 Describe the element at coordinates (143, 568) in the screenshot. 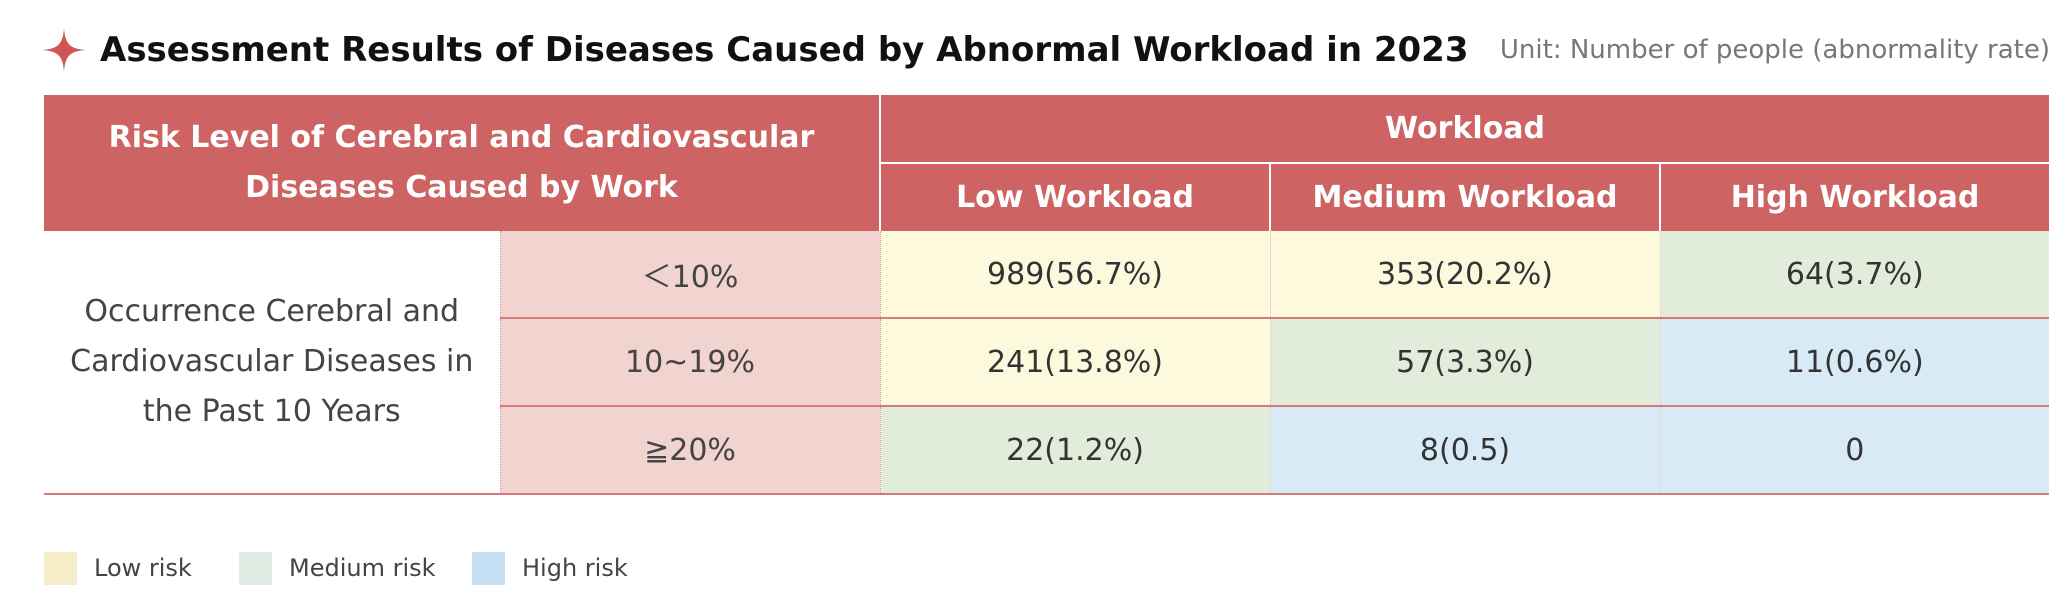

I see `legend-label: Low risk` at that location.